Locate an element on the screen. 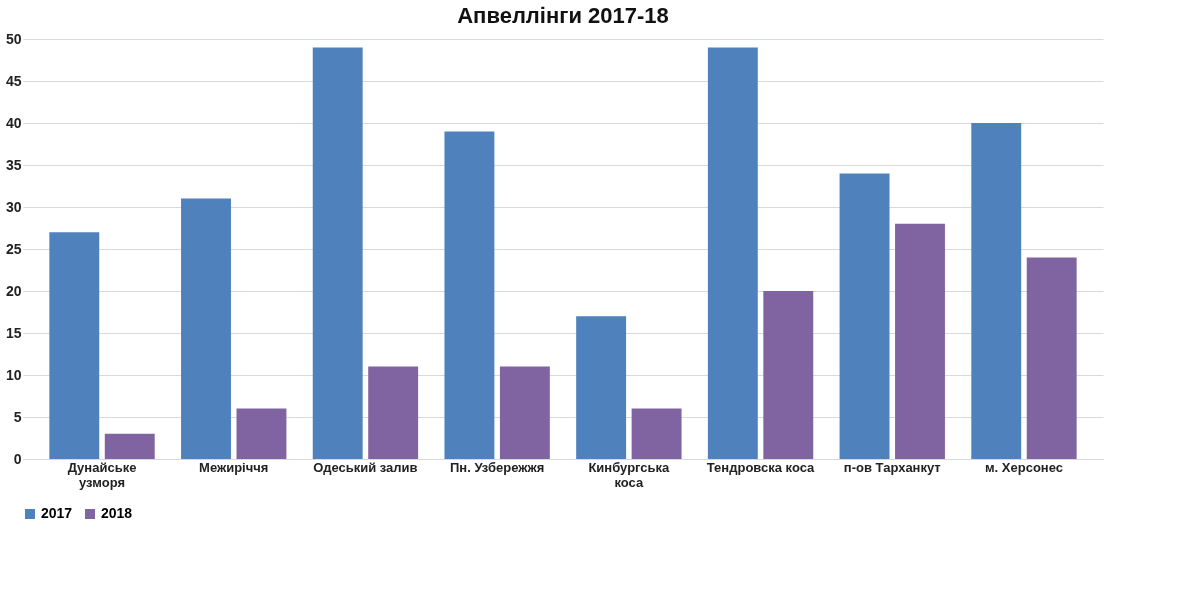 This screenshot has width=1181, height=603. y-tick-label: 35 is located at coordinates (13, 164).